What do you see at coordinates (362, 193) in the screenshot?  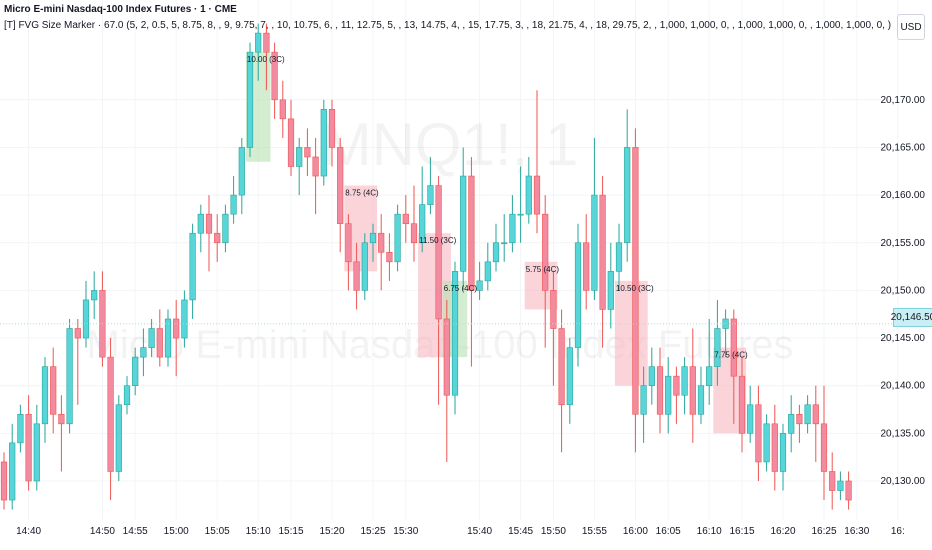 I see `fvg-size-label: 8.75 (4C)` at bounding box center [362, 193].